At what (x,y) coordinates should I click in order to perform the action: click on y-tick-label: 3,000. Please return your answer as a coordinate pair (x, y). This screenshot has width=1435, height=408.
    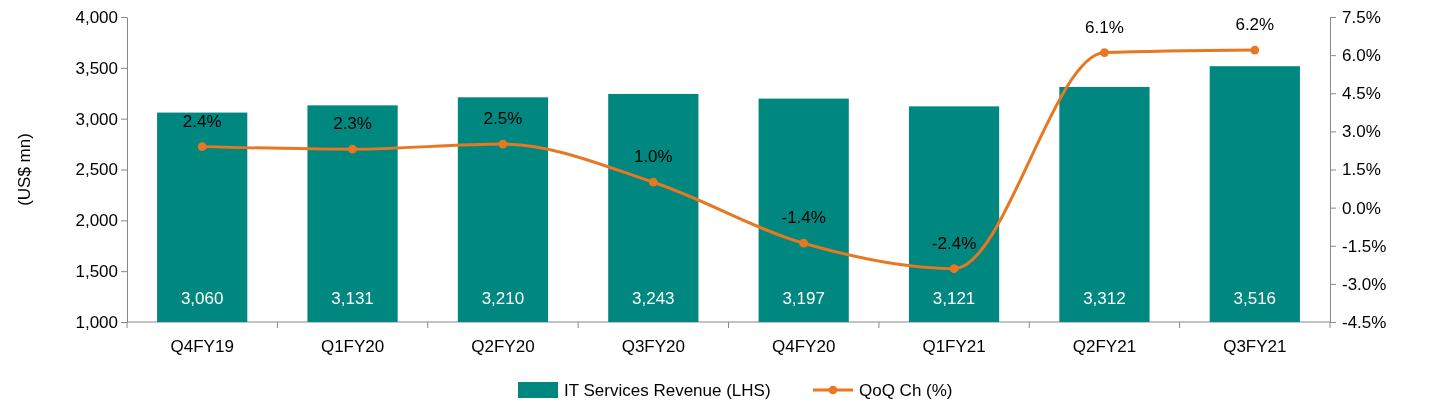
    Looking at the image, I should click on (96, 119).